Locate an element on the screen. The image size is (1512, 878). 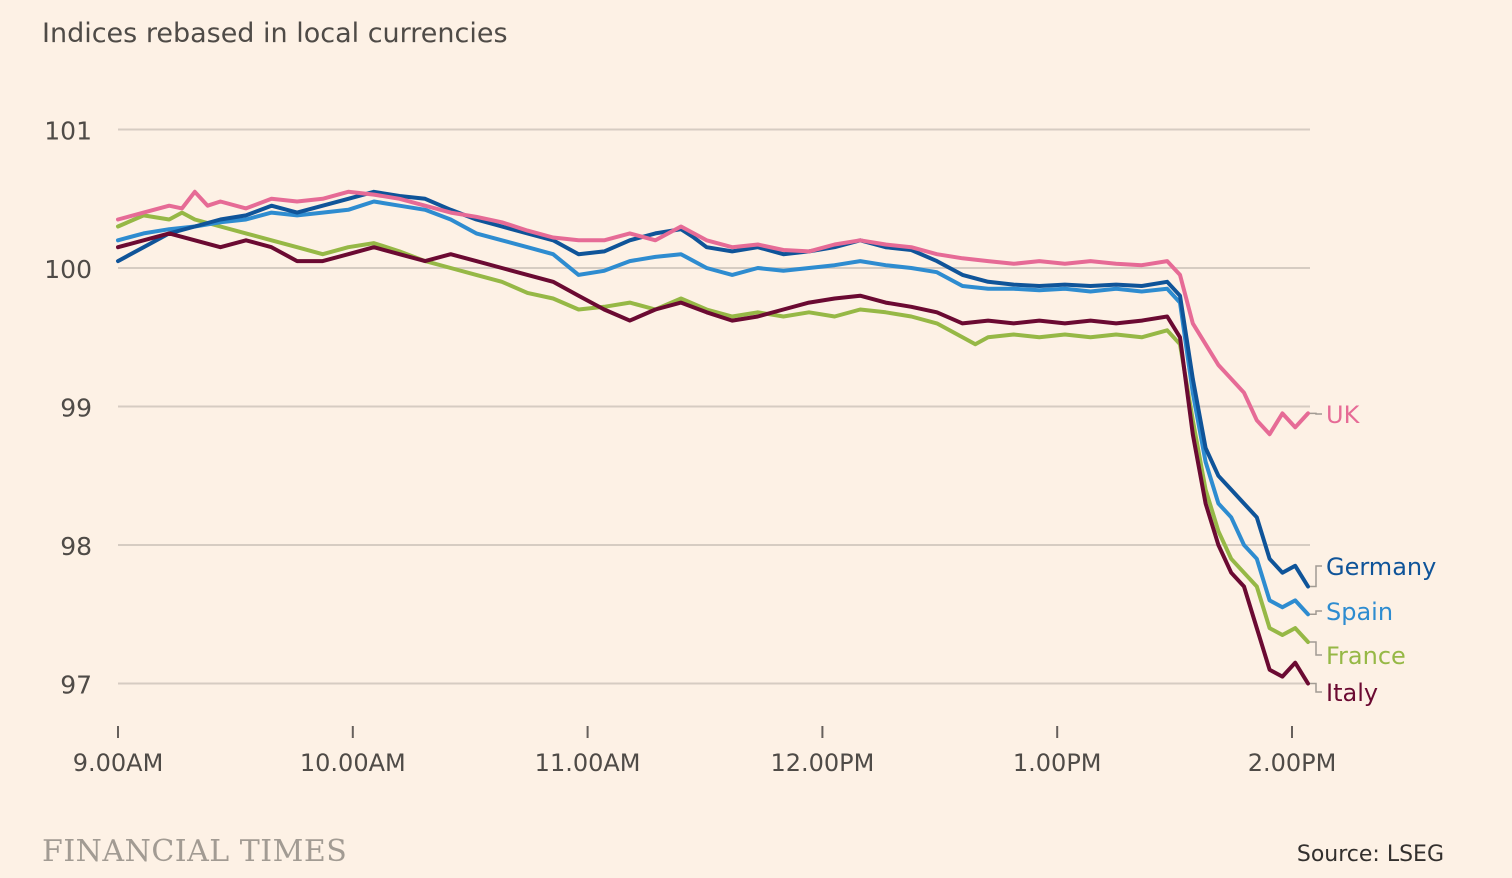
y-tick-label: 101 is located at coordinates (68, 131).